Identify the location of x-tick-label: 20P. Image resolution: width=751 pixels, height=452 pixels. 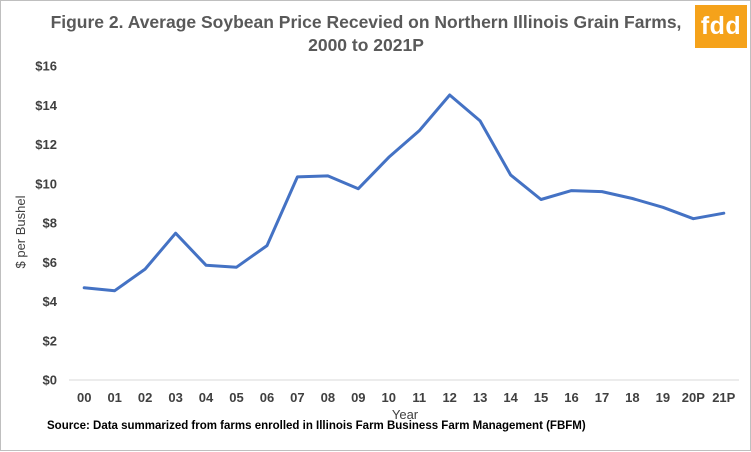
(693, 397).